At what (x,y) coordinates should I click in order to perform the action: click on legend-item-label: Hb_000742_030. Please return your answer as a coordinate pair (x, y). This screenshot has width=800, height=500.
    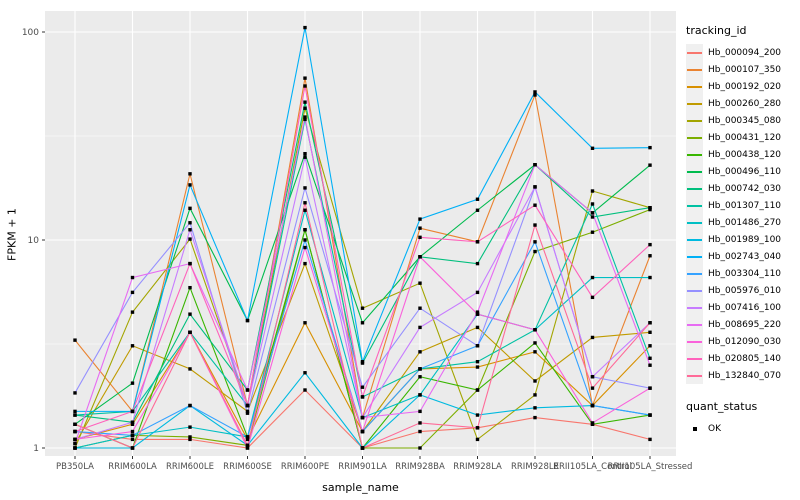
    Looking at the image, I should click on (745, 188).